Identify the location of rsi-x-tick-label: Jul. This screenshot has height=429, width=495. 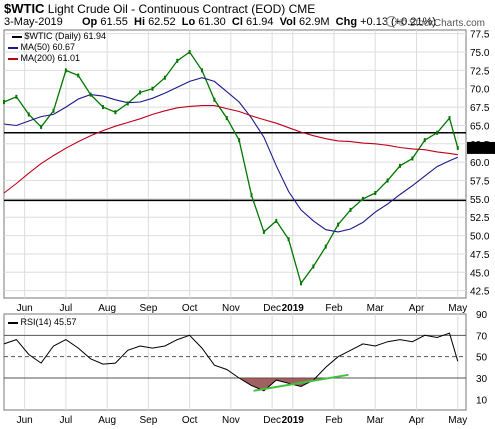
(65, 420).